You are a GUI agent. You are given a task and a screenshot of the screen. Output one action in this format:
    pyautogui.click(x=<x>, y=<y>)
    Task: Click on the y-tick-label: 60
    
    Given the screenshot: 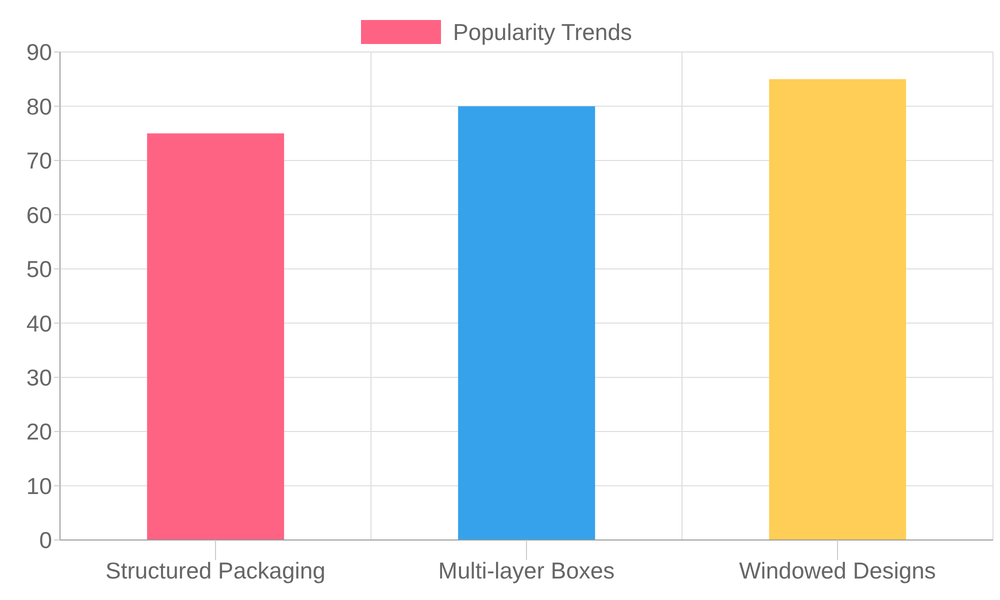 What is the action you would take?
    pyautogui.click(x=39, y=215)
    